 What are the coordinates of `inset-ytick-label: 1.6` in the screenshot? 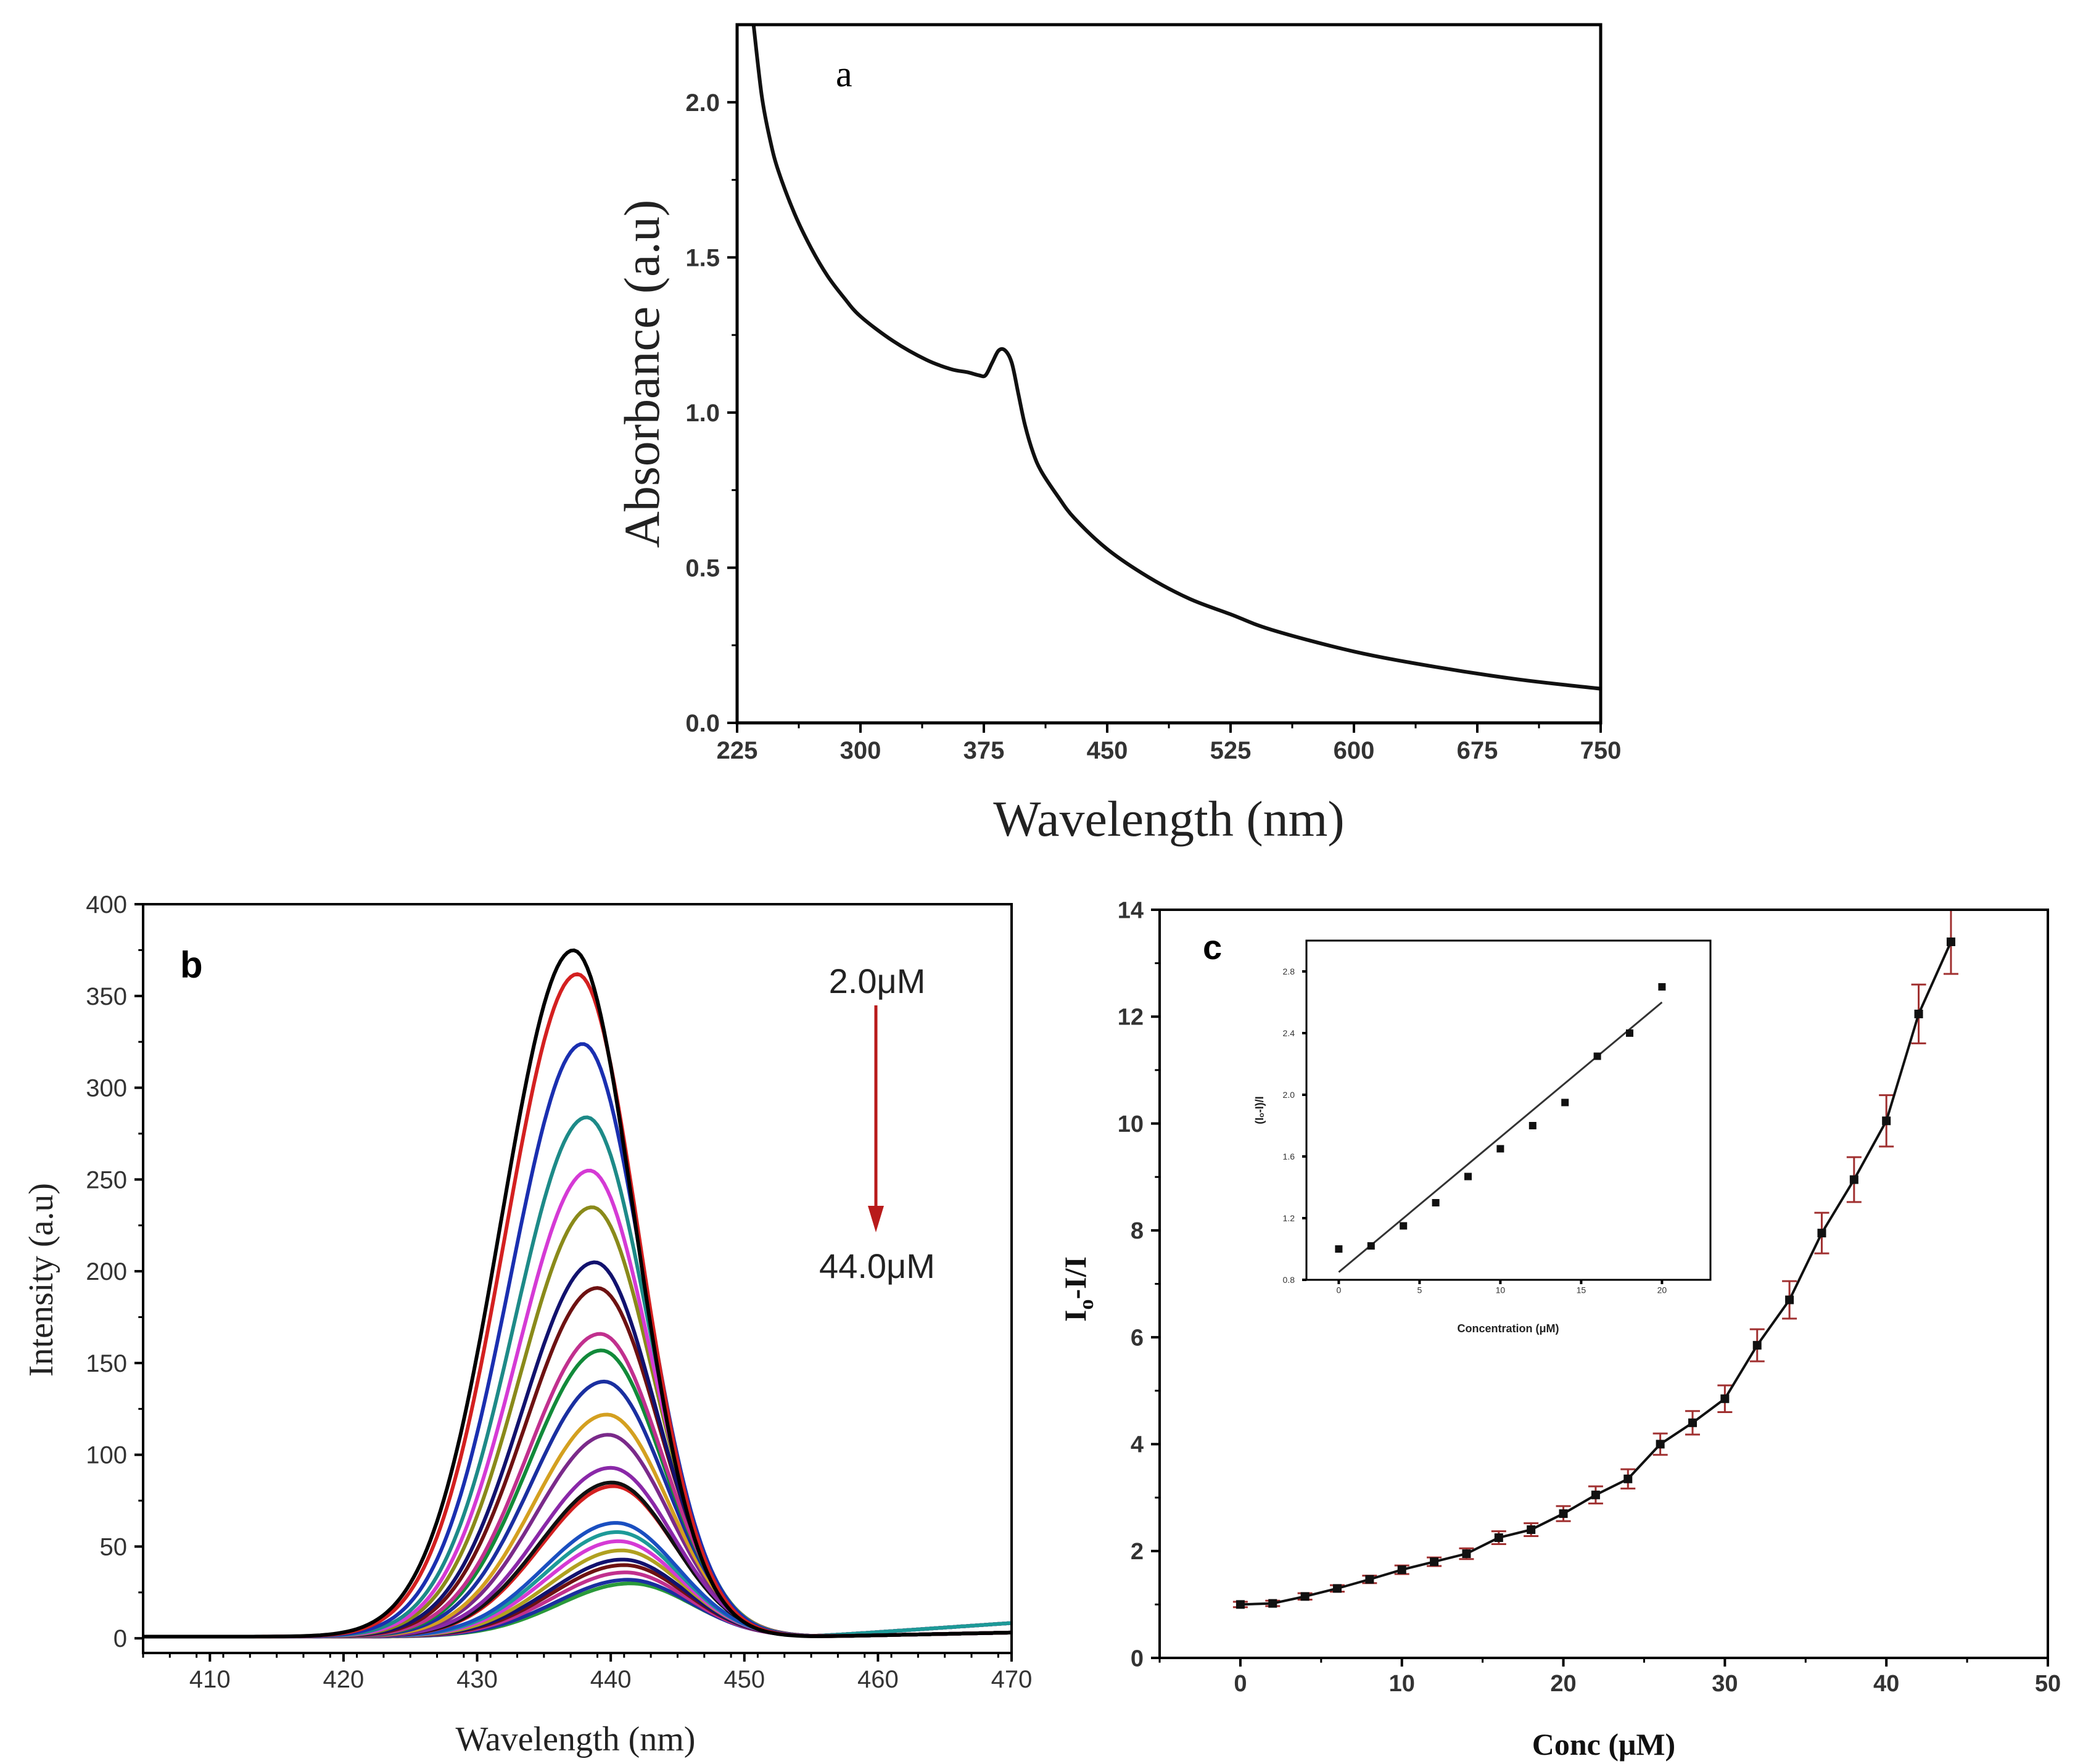 It's located at (1289, 1156).